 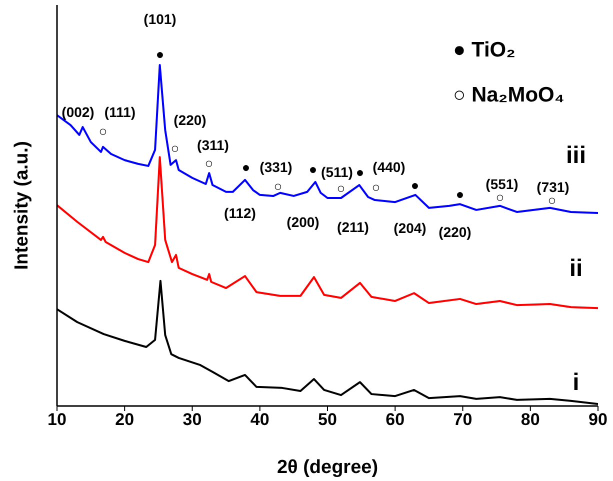 I want to click on annotation: (440), so click(x=389, y=167).